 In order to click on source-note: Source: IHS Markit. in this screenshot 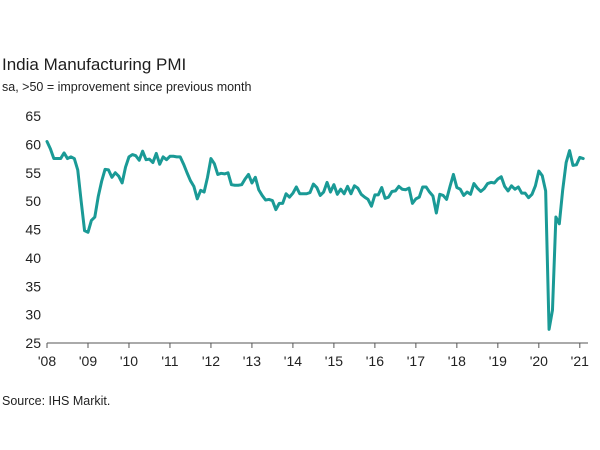, I will do `click(56, 401)`.